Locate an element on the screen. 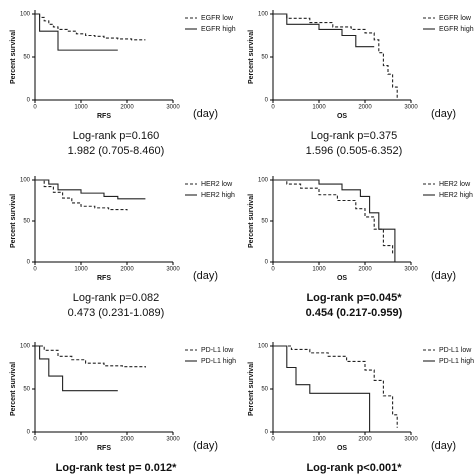 This screenshot has height=474, width=474. stat-line: Log-rank p=0.375 is located at coordinates (354, 136).